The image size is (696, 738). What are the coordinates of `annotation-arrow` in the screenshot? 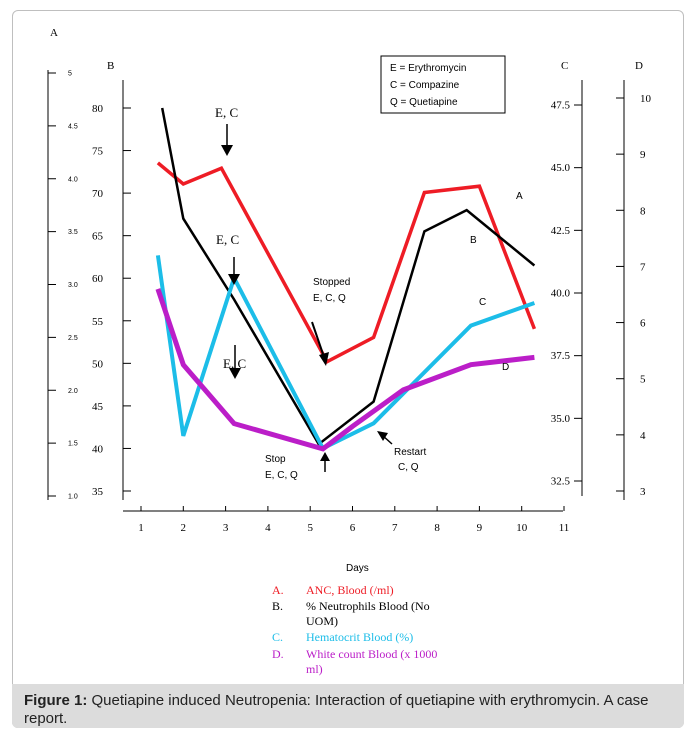 It's located at (318, 339).